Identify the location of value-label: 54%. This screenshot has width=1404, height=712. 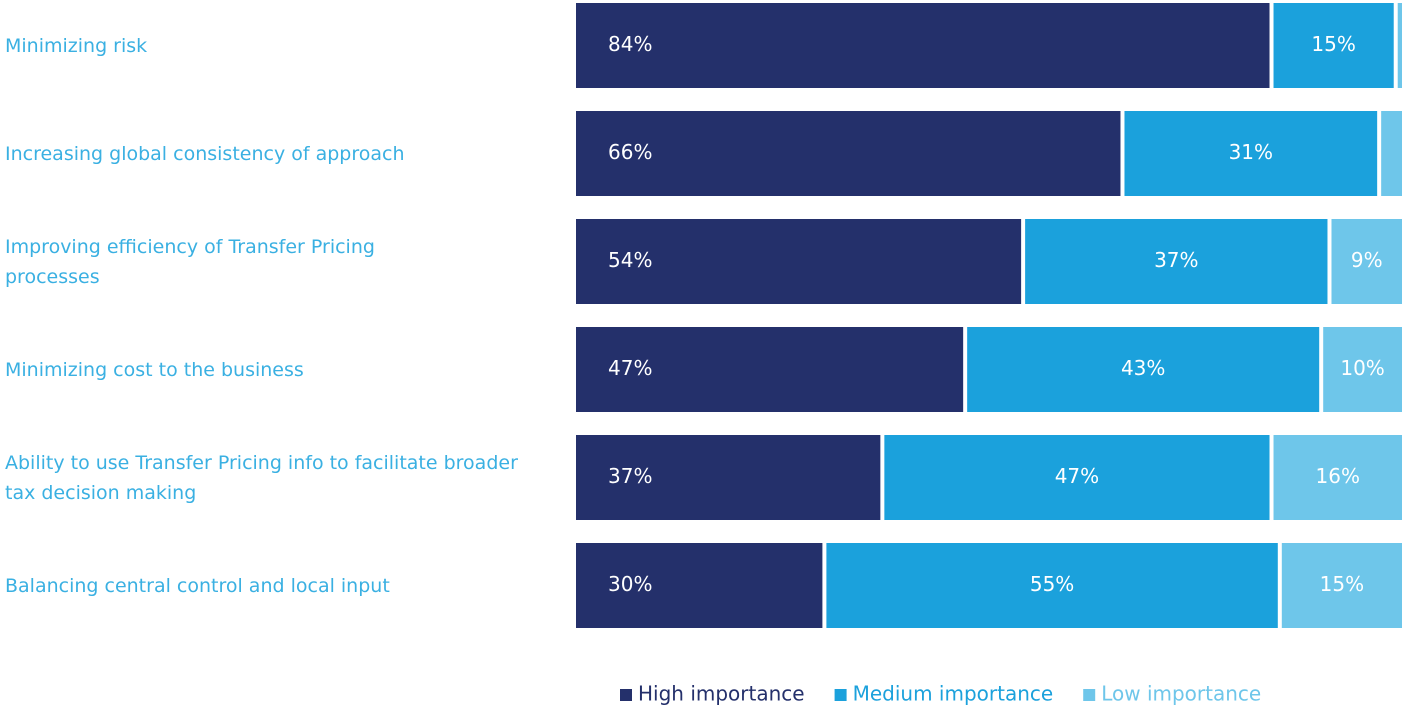
(630, 260).